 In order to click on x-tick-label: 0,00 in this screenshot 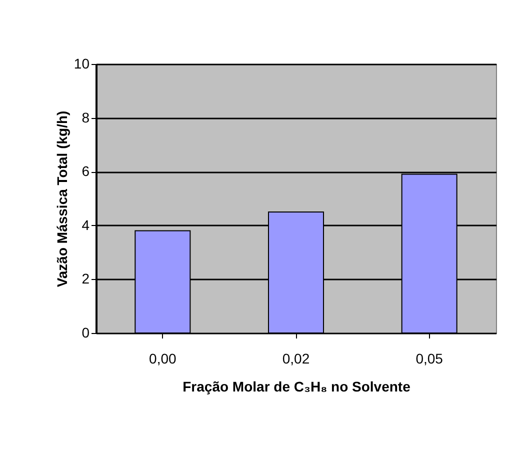, I will do `click(163, 358)`.